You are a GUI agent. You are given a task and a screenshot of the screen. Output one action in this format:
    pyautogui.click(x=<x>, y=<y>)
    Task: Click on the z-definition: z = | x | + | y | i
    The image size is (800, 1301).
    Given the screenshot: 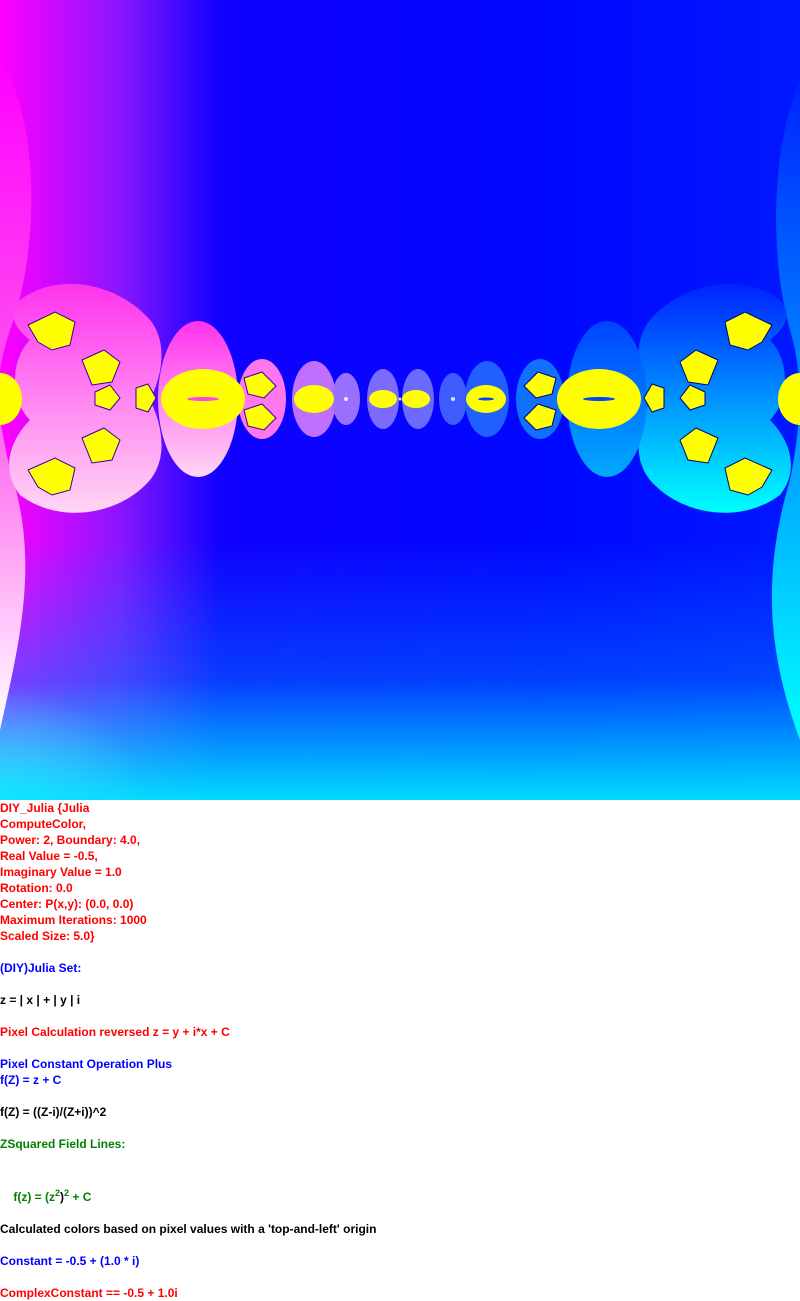 What is the action you would take?
    pyautogui.click(x=40, y=1000)
    